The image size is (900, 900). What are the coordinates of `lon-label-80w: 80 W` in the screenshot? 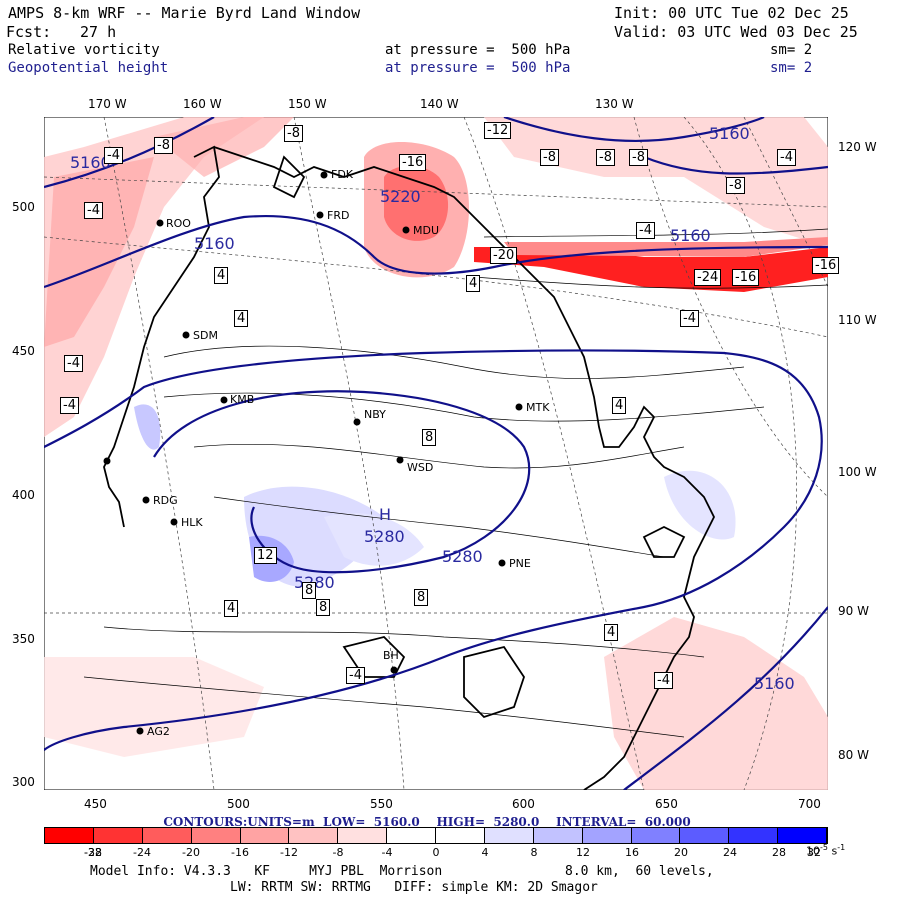 It's located at (853, 755).